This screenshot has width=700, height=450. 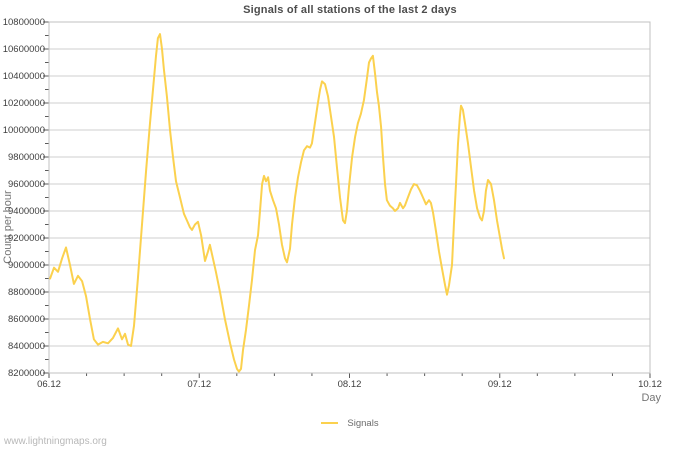 What do you see at coordinates (199, 384) in the screenshot?
I see `x-tick-label: 07.12` at bounding box center [199, 384].